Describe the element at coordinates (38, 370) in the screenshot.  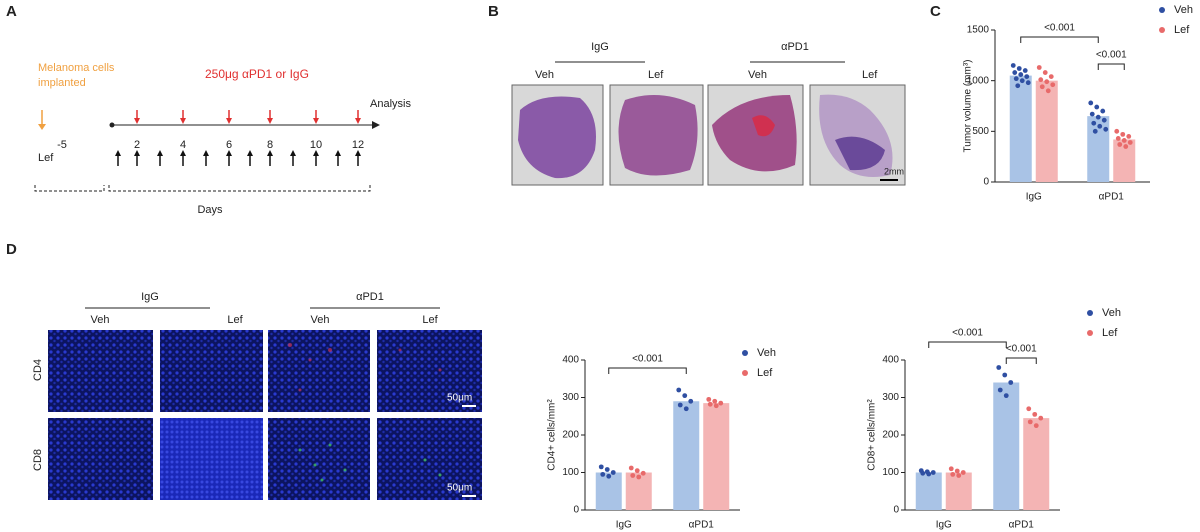
I see `row-label: CD4` at that location.